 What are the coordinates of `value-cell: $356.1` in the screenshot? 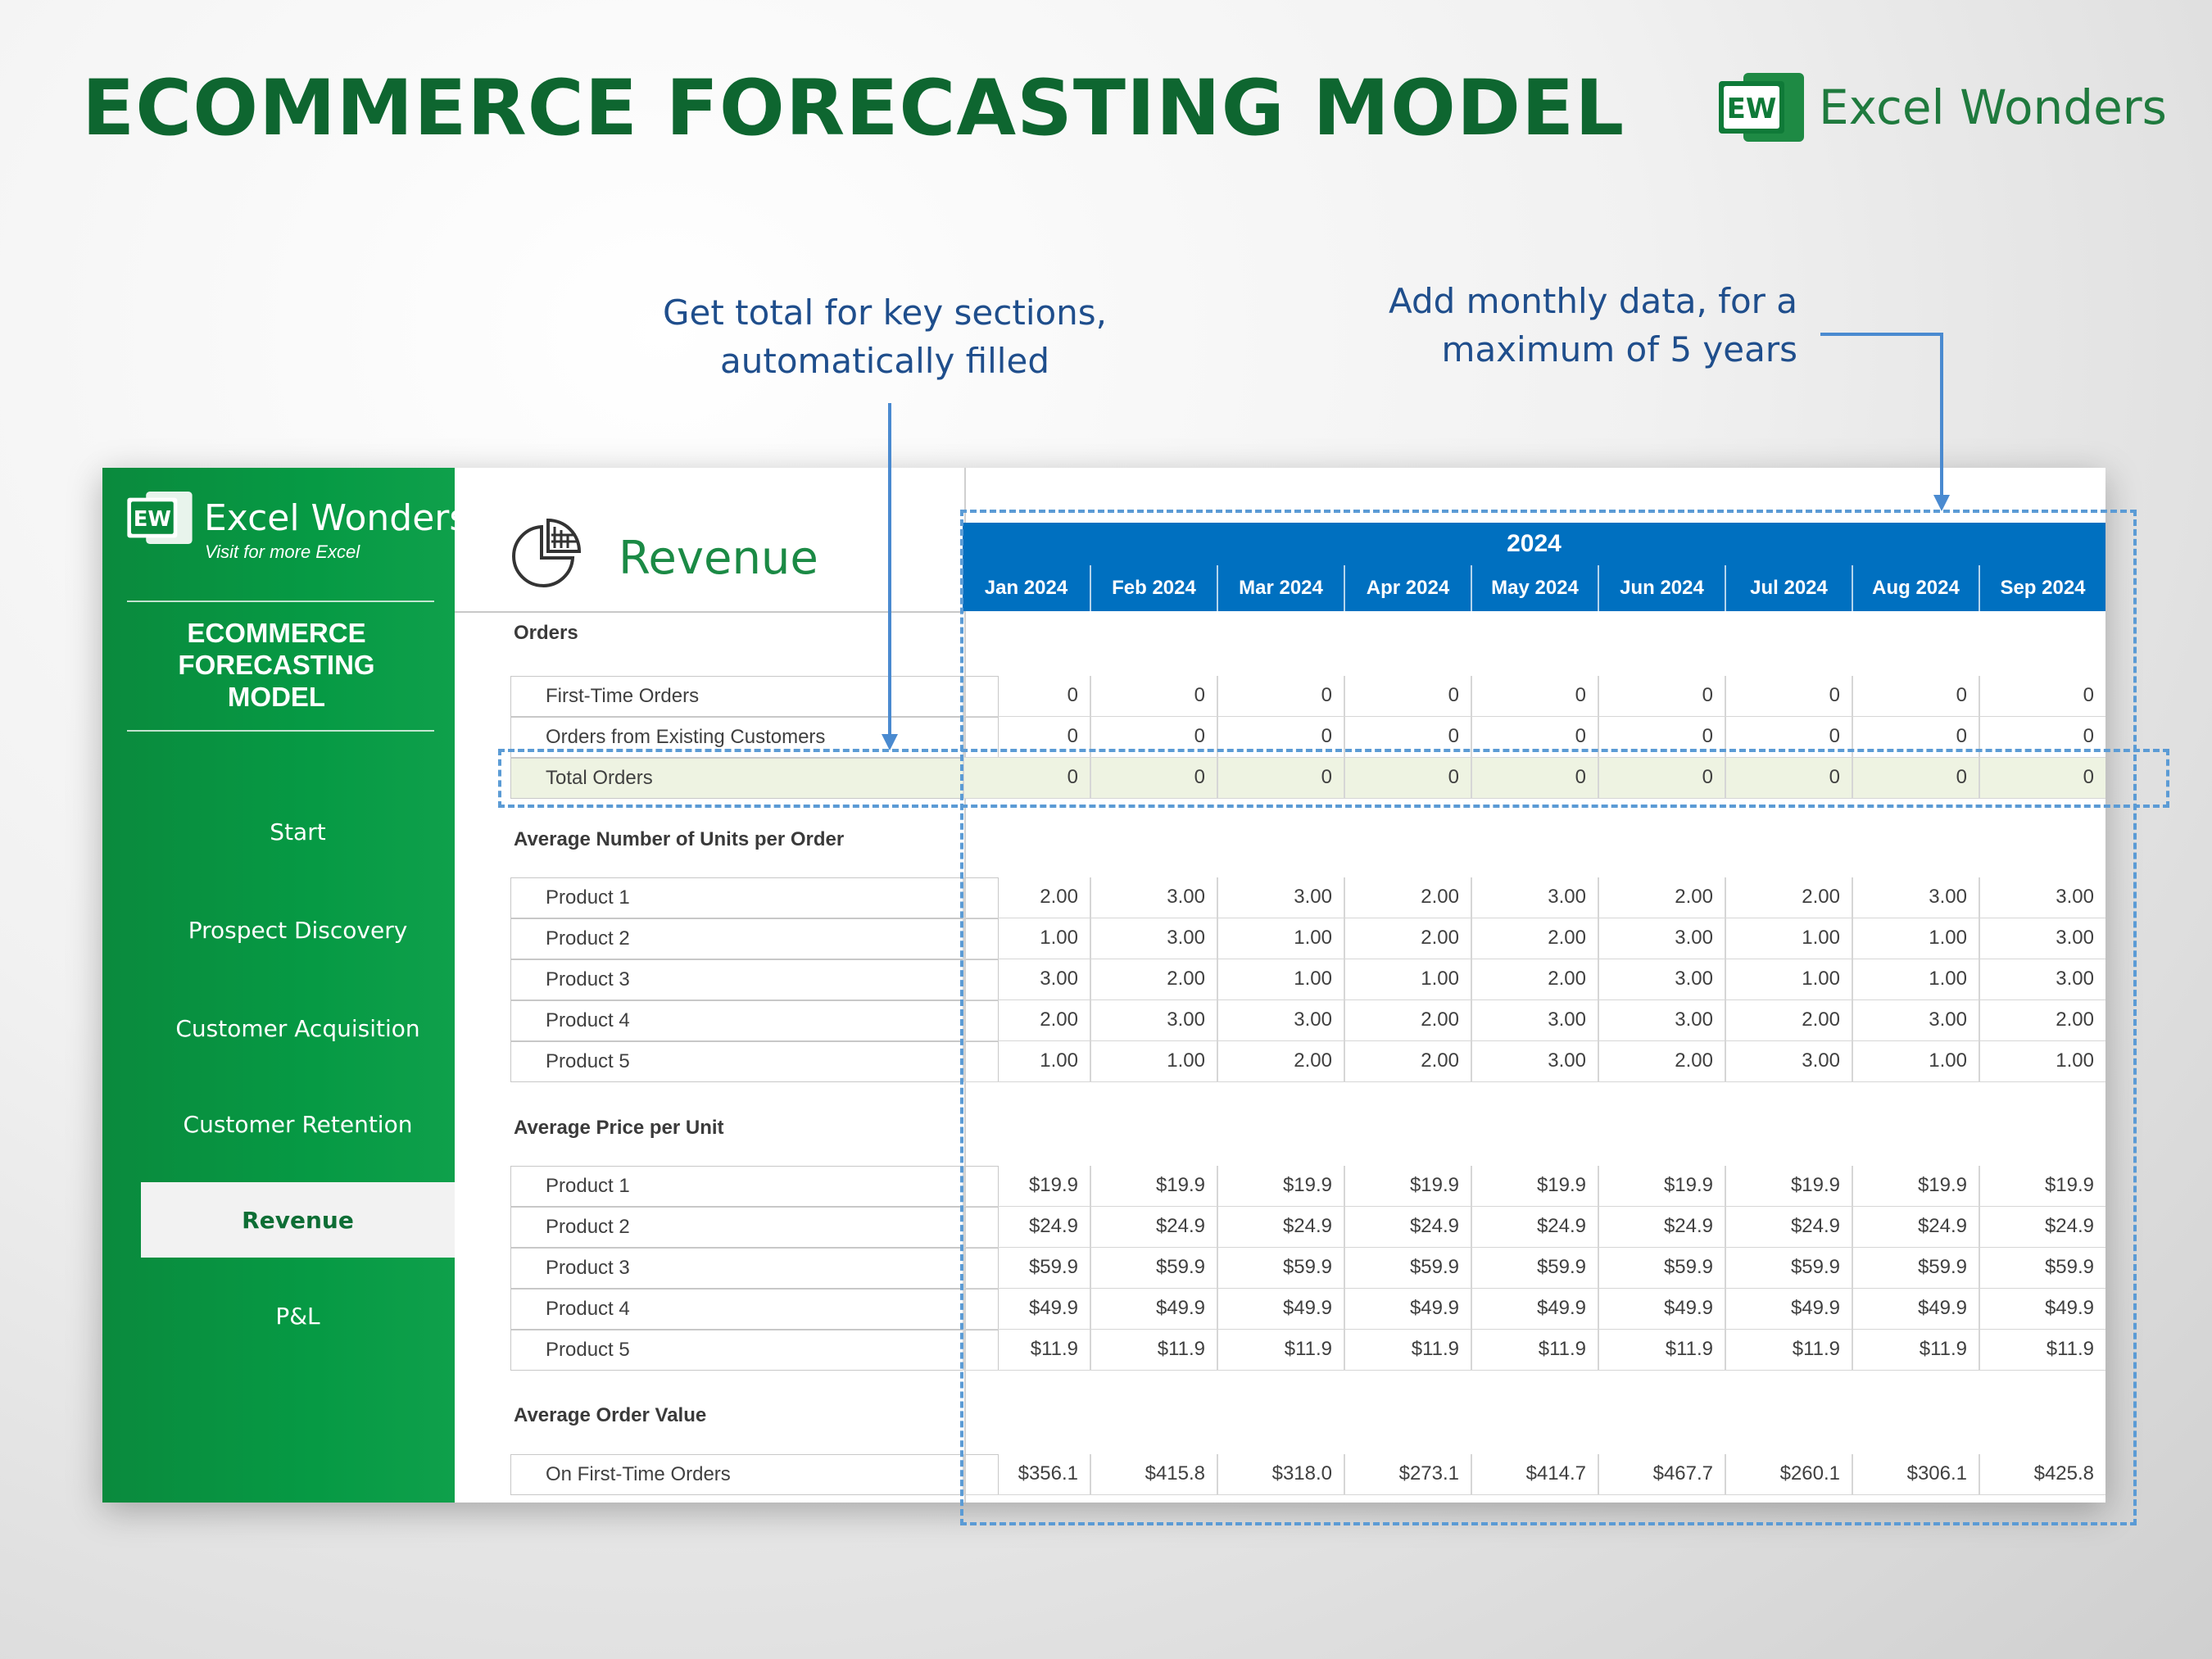 It's located at (1026, 1474).